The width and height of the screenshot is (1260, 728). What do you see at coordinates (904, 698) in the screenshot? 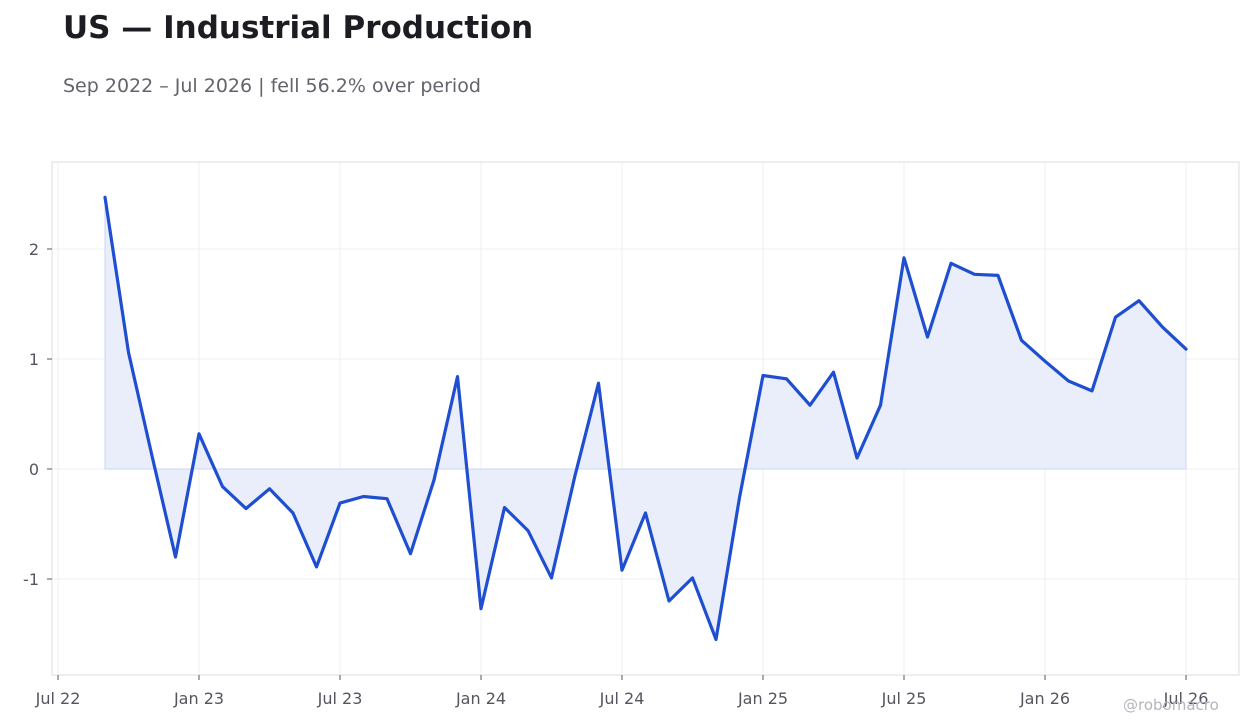
I see `x-tick-label: Jul 25` at bounding box center [904, 698].